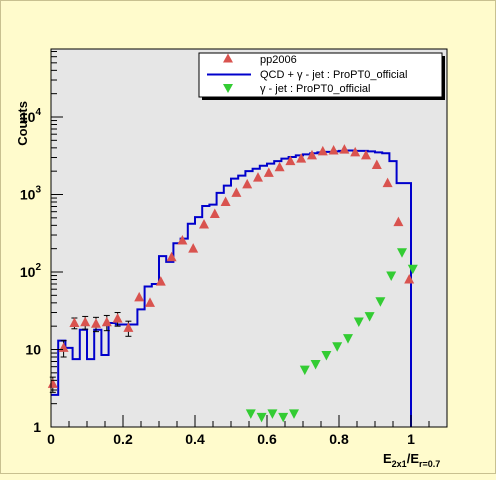 The width and height of the screenshot is (496, 480). Describe the element at coordinates (323, 98) in the screenshot. I see `legend-shadow-bottom` at that location.